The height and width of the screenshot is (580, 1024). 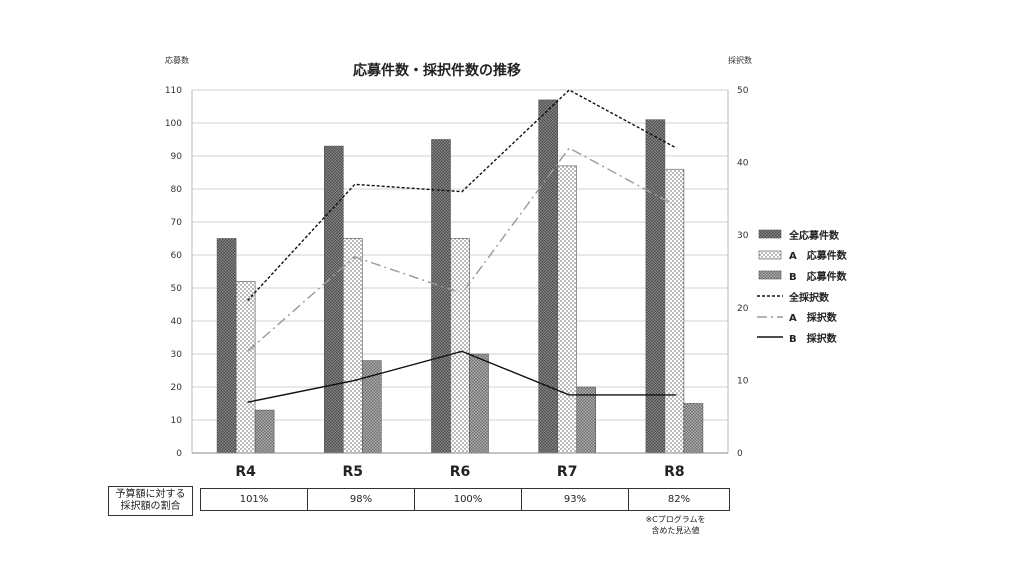 I want to click on legend-item: 全応募件数, so click(x=802, y=234).